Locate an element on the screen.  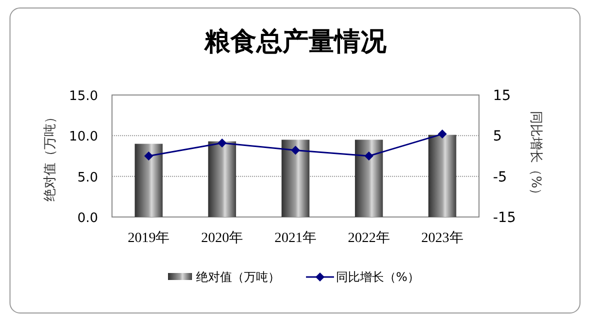
x-tick-label: 2021年 is located at coordinates (295, 238).